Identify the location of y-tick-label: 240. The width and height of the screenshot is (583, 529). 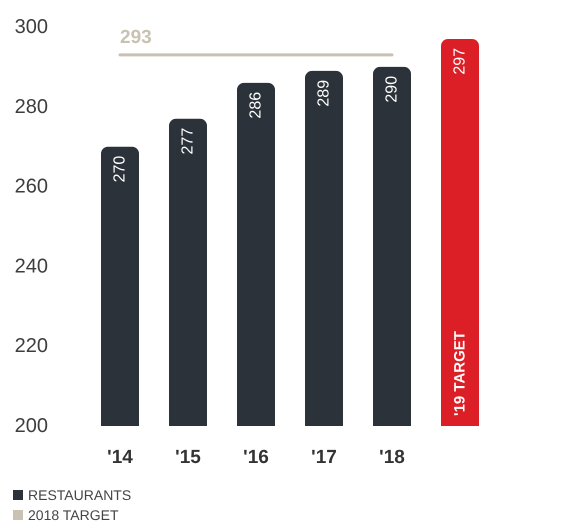
(31, 266).